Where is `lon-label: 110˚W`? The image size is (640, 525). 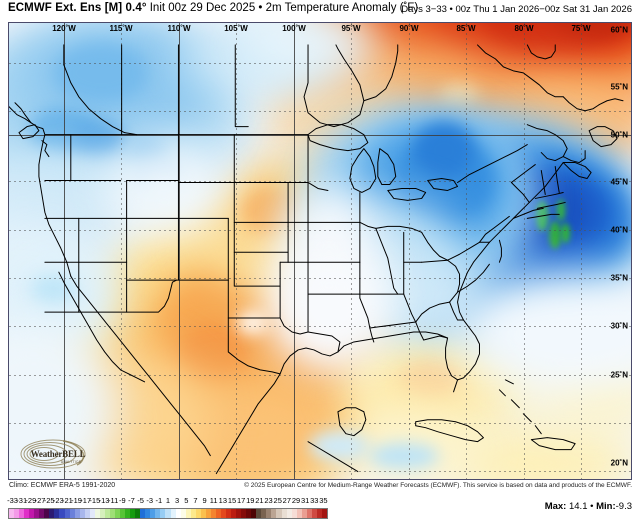
lon-label: 110˚W is located at coordinates (179, 28).